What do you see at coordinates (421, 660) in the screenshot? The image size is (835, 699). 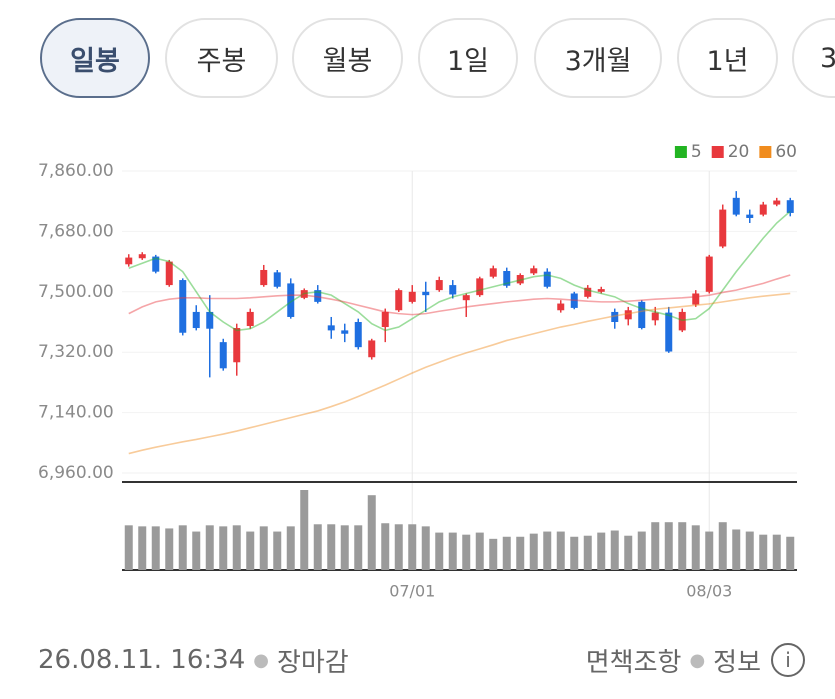 I see `footer: 26.08.11. 16:34 ● 장마감 면책조항 ● 정보 i` at bounding box center [421, 660].